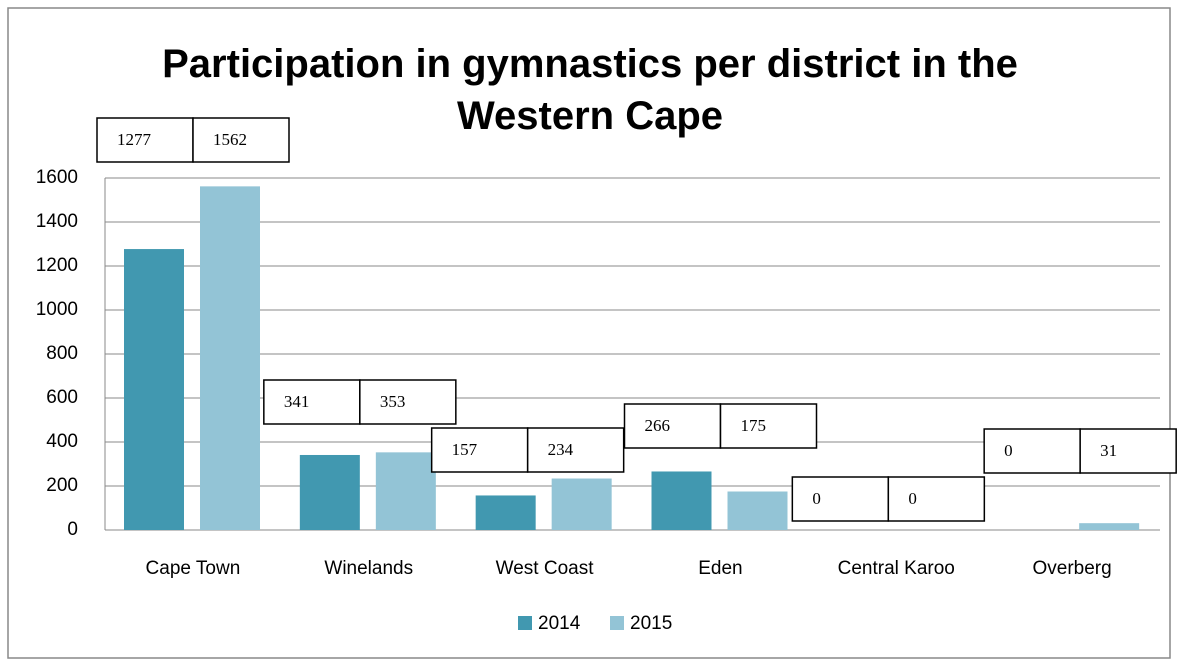 The width and height of the screenshot is (1178, 660). I want to click on y-tick-label: 1400, so click(57, 221).